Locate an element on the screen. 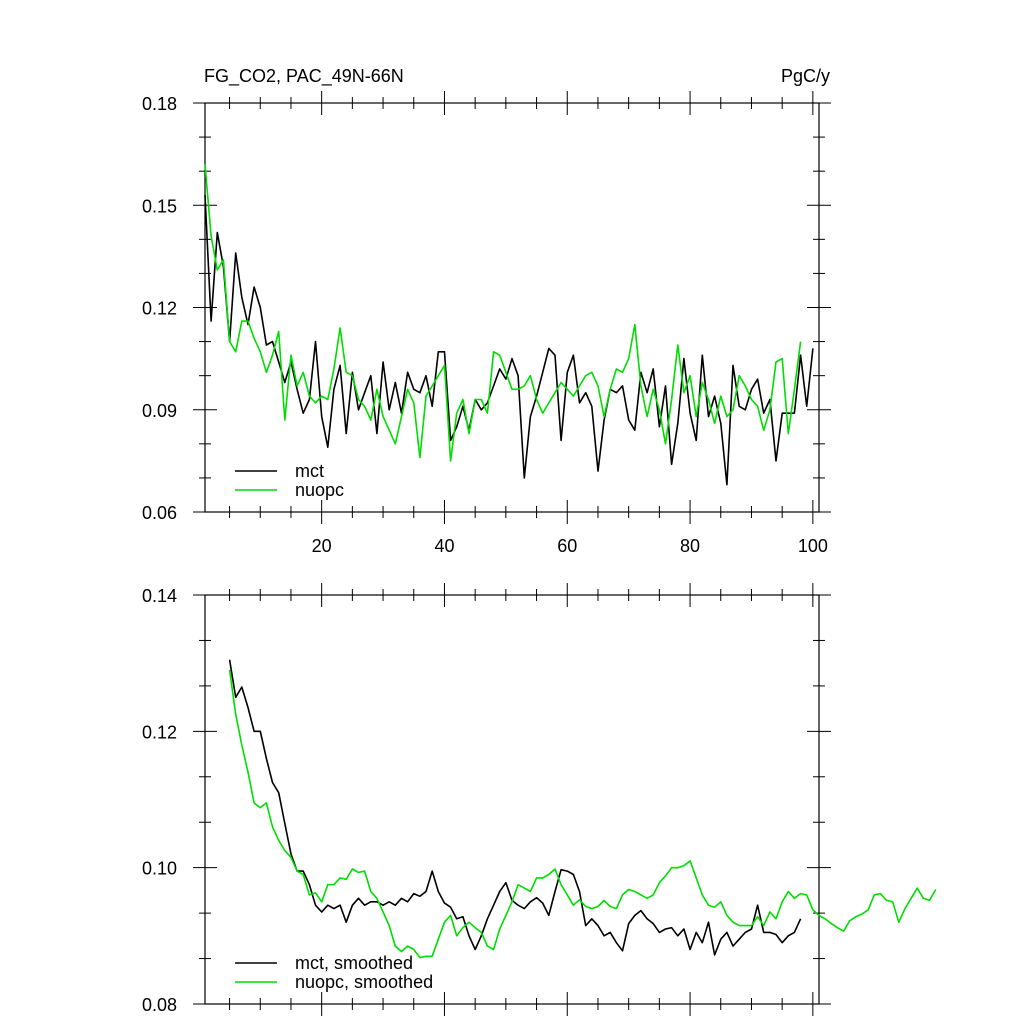 The image size is (1024, 1024). y-tick-label: 0.08 is located at coordinates (159, 1005).